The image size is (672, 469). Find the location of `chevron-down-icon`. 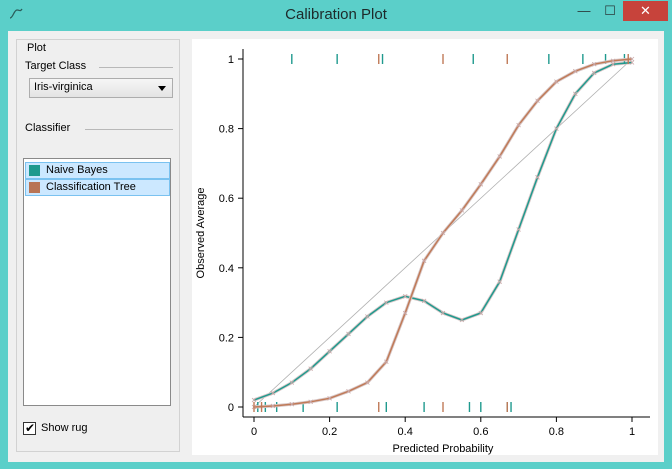

chevron-down-icon is located at coordinates (162, 88).